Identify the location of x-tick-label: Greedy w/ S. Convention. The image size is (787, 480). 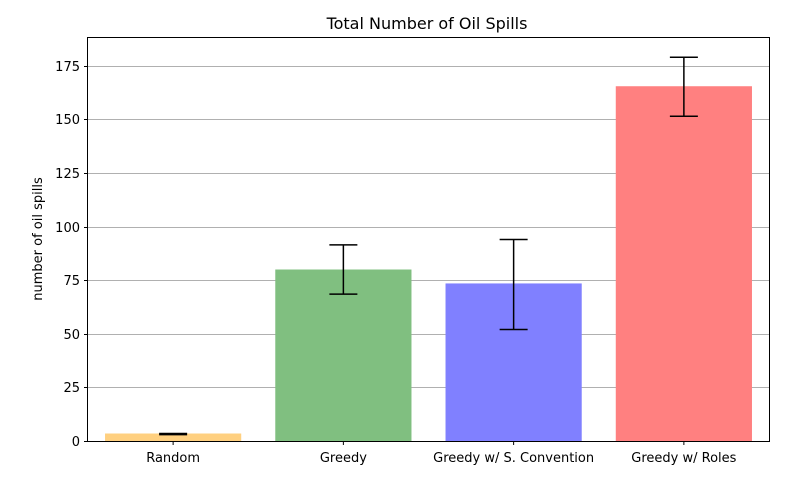
(513, 458).